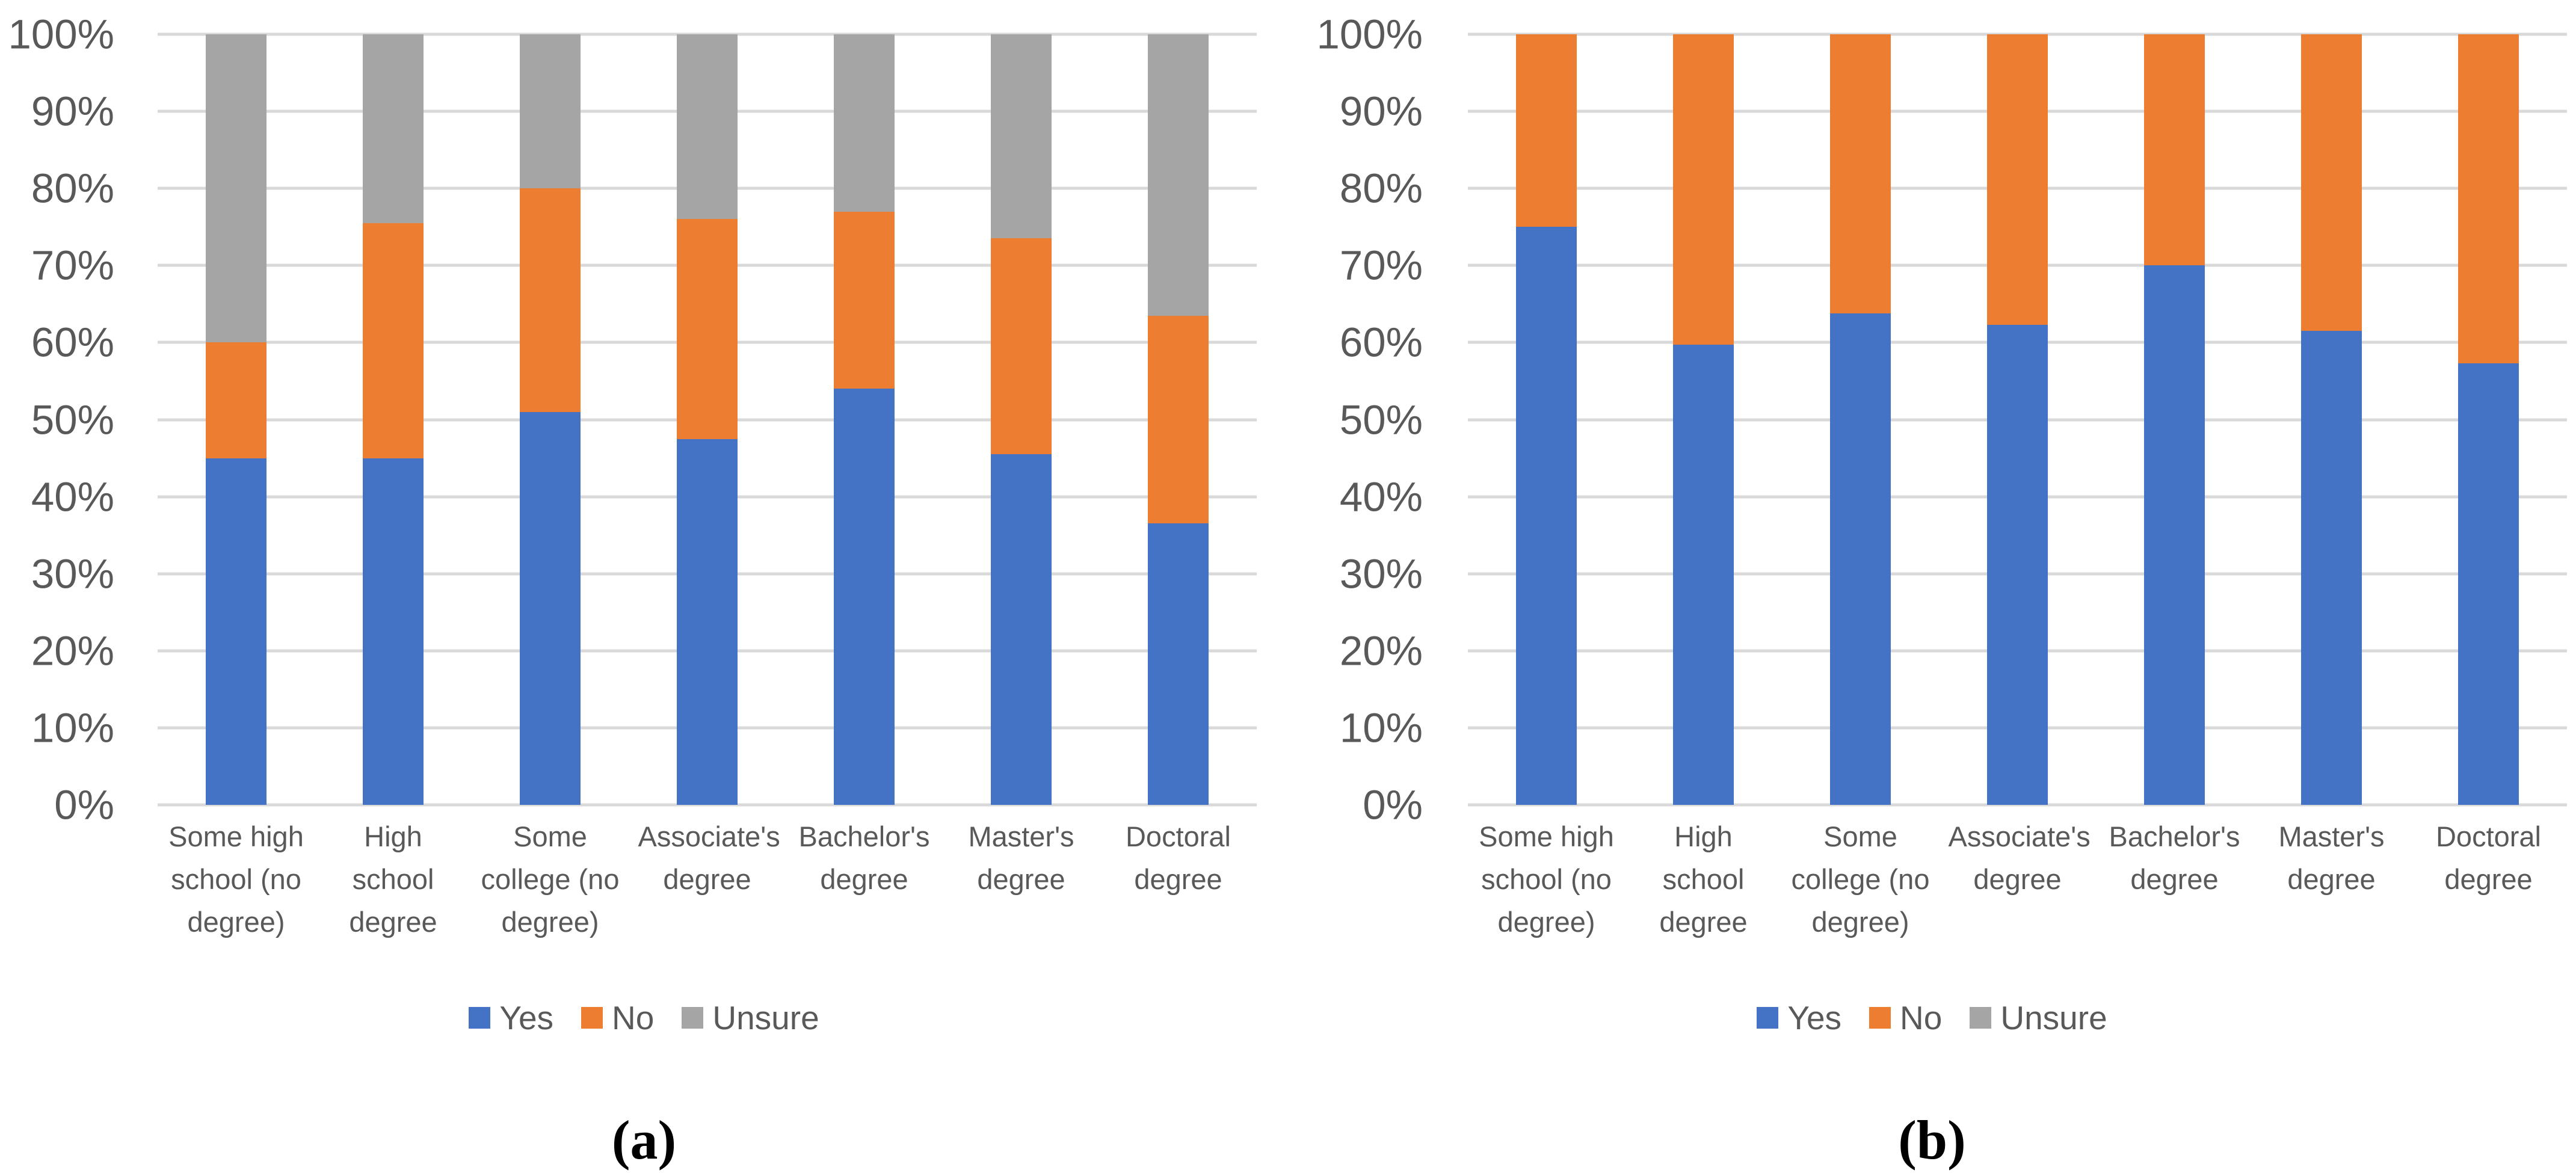 The width and height of the screenshot is (2576, 1173). Describe the element at coordinates (1369, 34) in the screenshot. I see `y-tick-label: 100%` at that location.